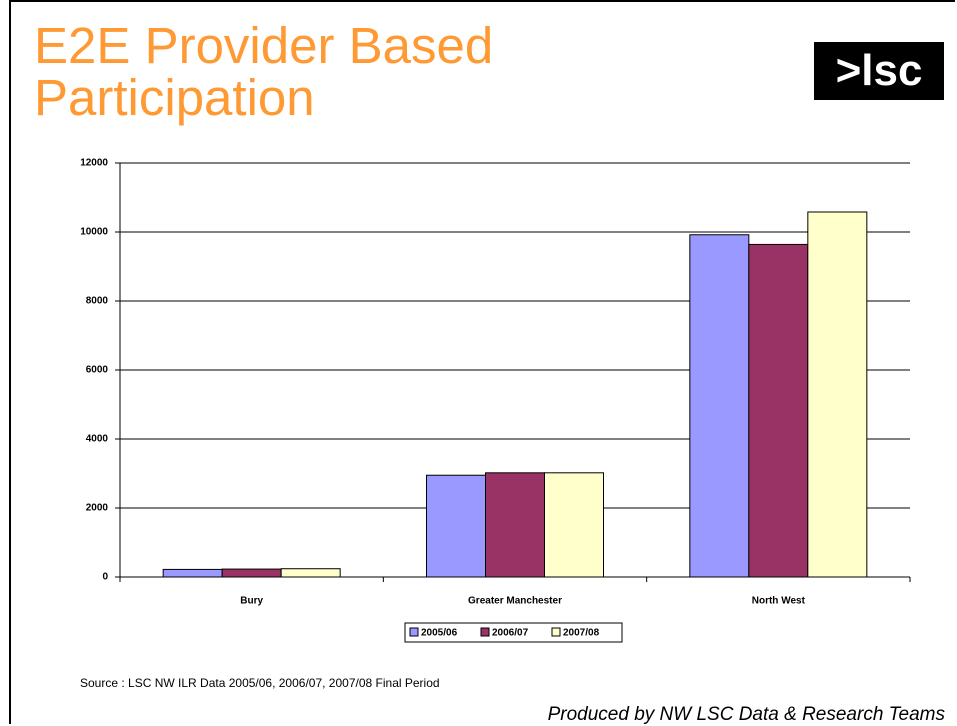 The image size is (957, 726). Describe the element at coordinates (510, 633) in the screenshot. I see `legend-label: 2006/07` at that location.